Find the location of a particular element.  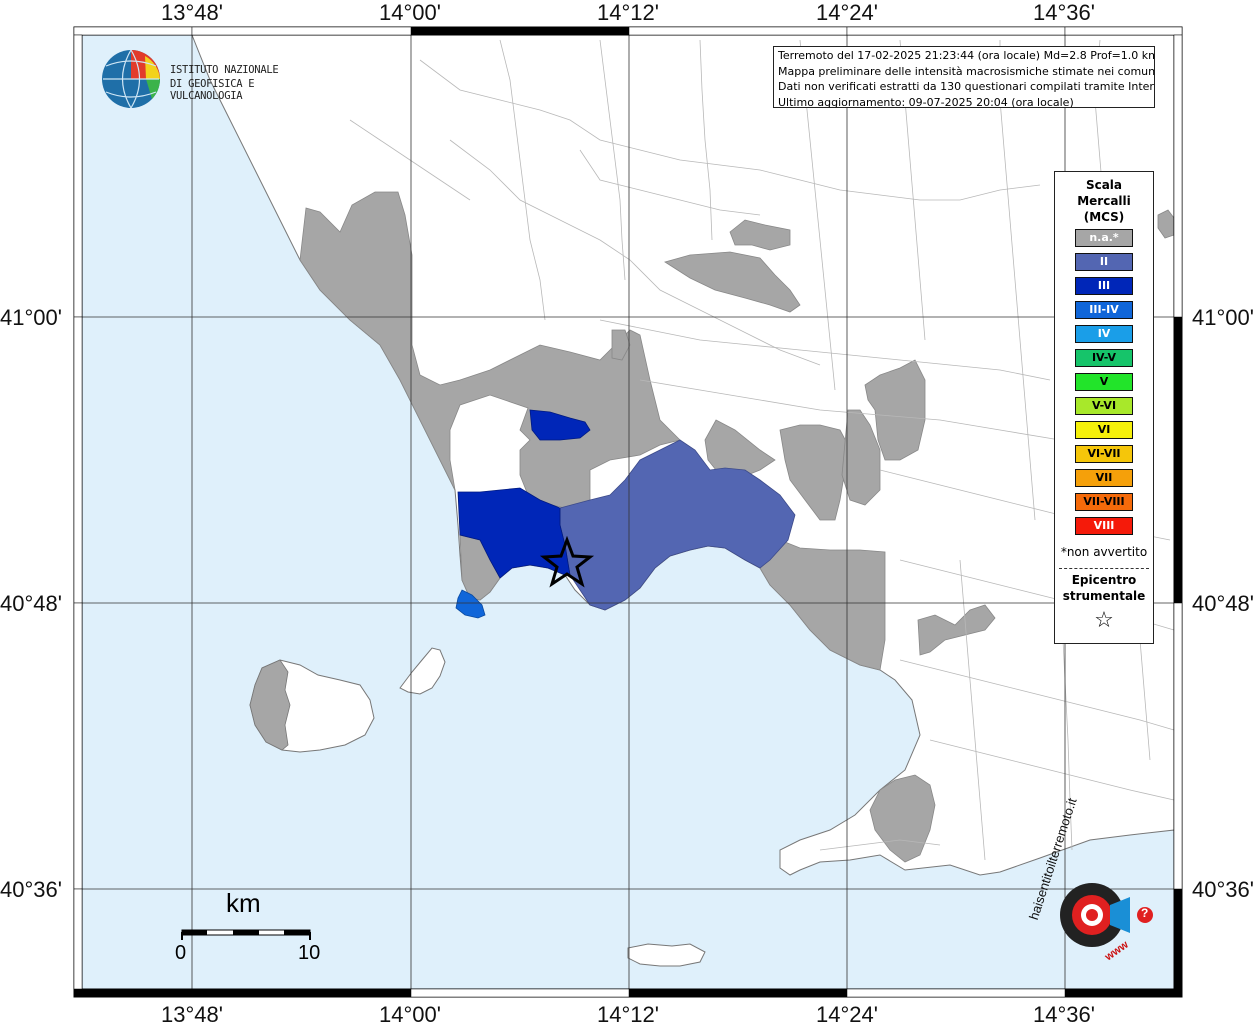

legend-class-na: n.a.* is located at coordinates (1104, 238).